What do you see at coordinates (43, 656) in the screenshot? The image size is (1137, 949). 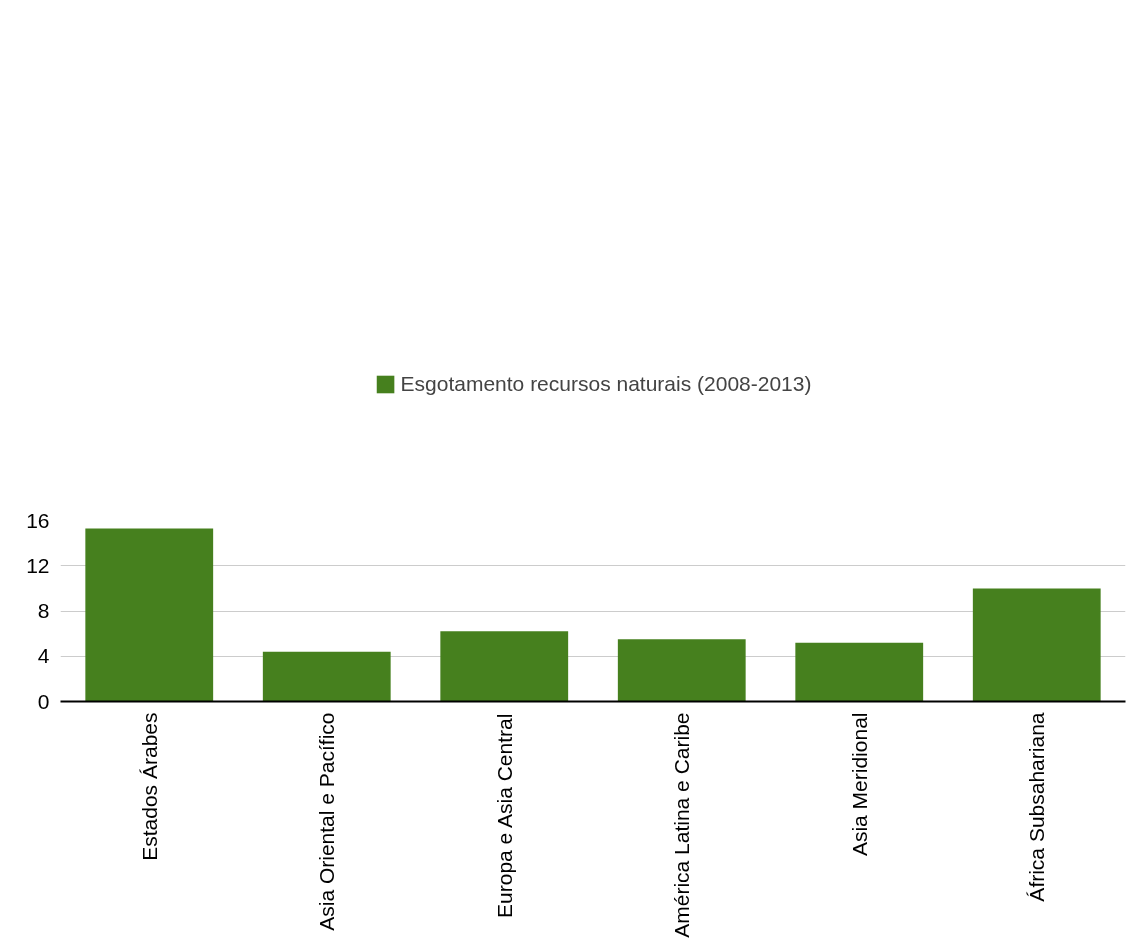 I see `y-tick-label: 4` at bounding box center [43, 656].